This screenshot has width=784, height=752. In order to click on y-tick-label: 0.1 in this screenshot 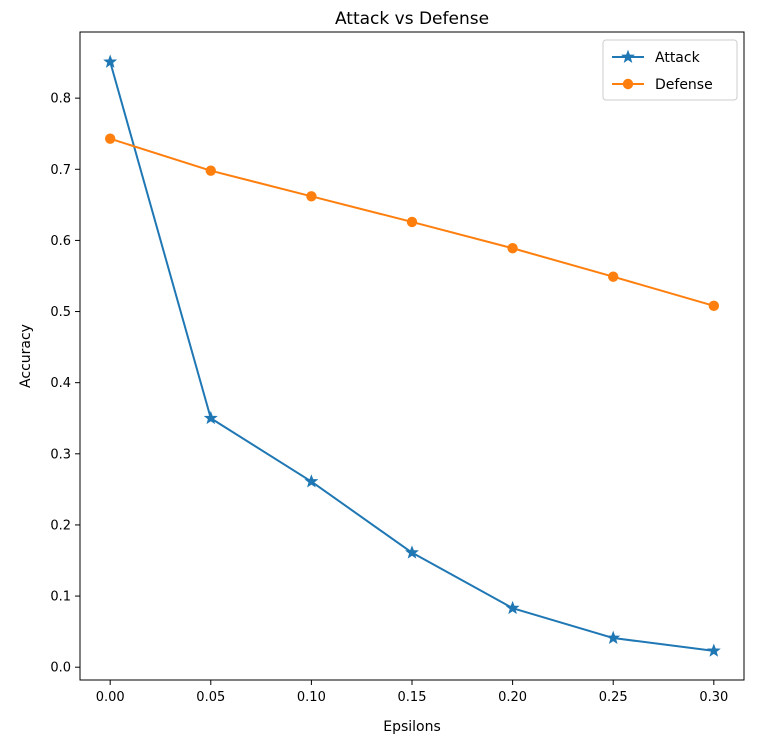, I will do `click(60, 597)`.